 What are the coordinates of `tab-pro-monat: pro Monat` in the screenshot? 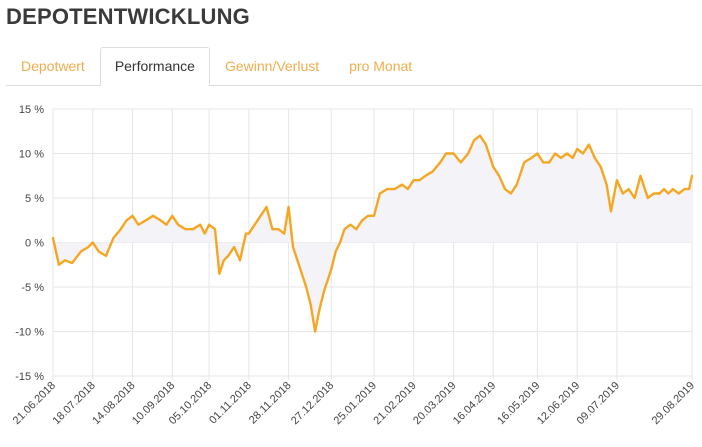 It's located at (381, 66).